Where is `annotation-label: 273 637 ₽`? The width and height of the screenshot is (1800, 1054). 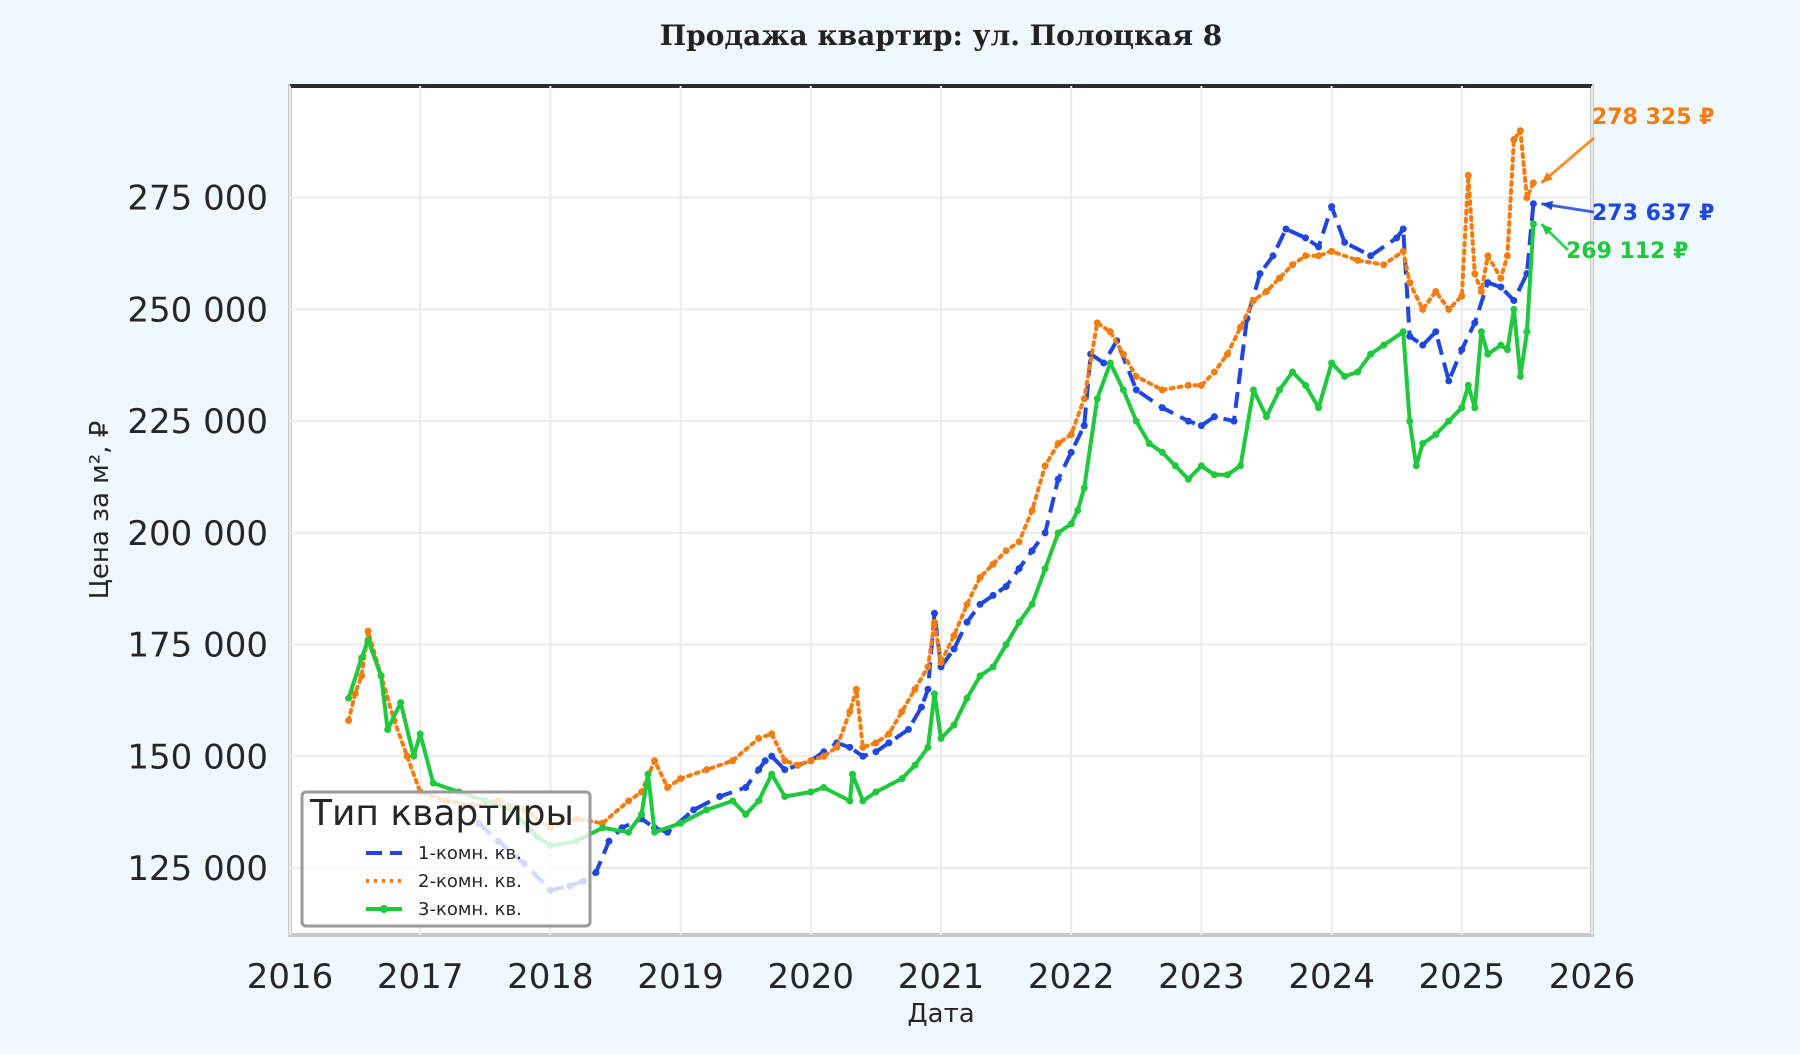
annotation-label: 273 637 ₽ is located at coordinates (1653, 213).